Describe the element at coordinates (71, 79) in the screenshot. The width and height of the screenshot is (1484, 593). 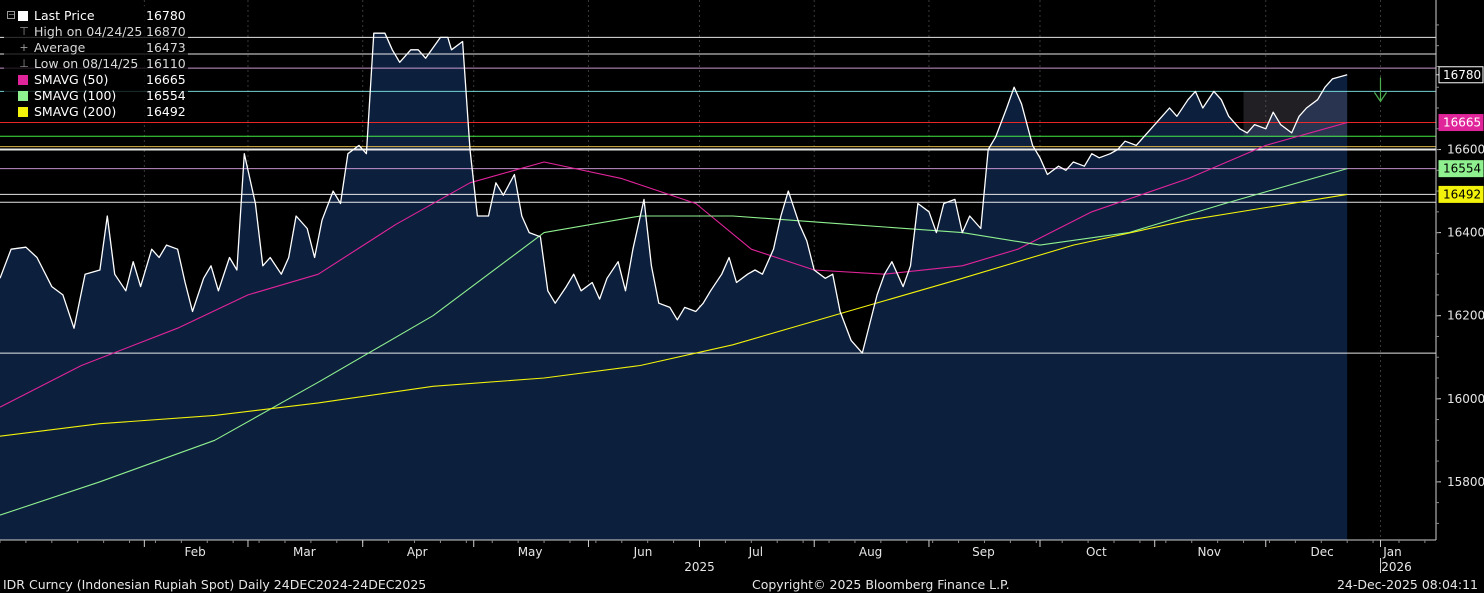
I see `legend-label: SMAVG (50)` at that location.